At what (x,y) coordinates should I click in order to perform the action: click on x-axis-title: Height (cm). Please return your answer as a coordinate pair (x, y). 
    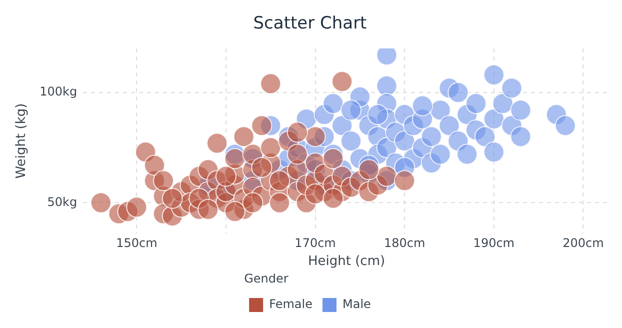
    Looking at the image, I should click on (347, 262).